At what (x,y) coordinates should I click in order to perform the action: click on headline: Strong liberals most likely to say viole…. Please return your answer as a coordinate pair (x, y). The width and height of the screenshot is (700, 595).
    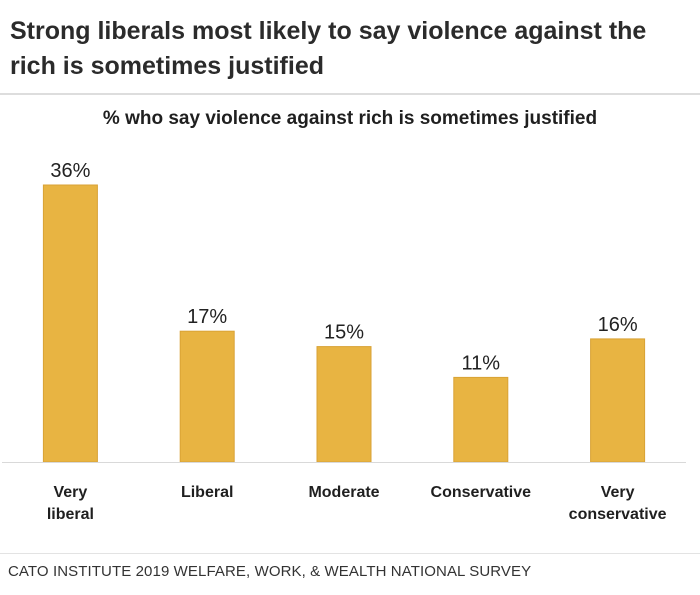
    Looking at the image, I should click on (328, 48).